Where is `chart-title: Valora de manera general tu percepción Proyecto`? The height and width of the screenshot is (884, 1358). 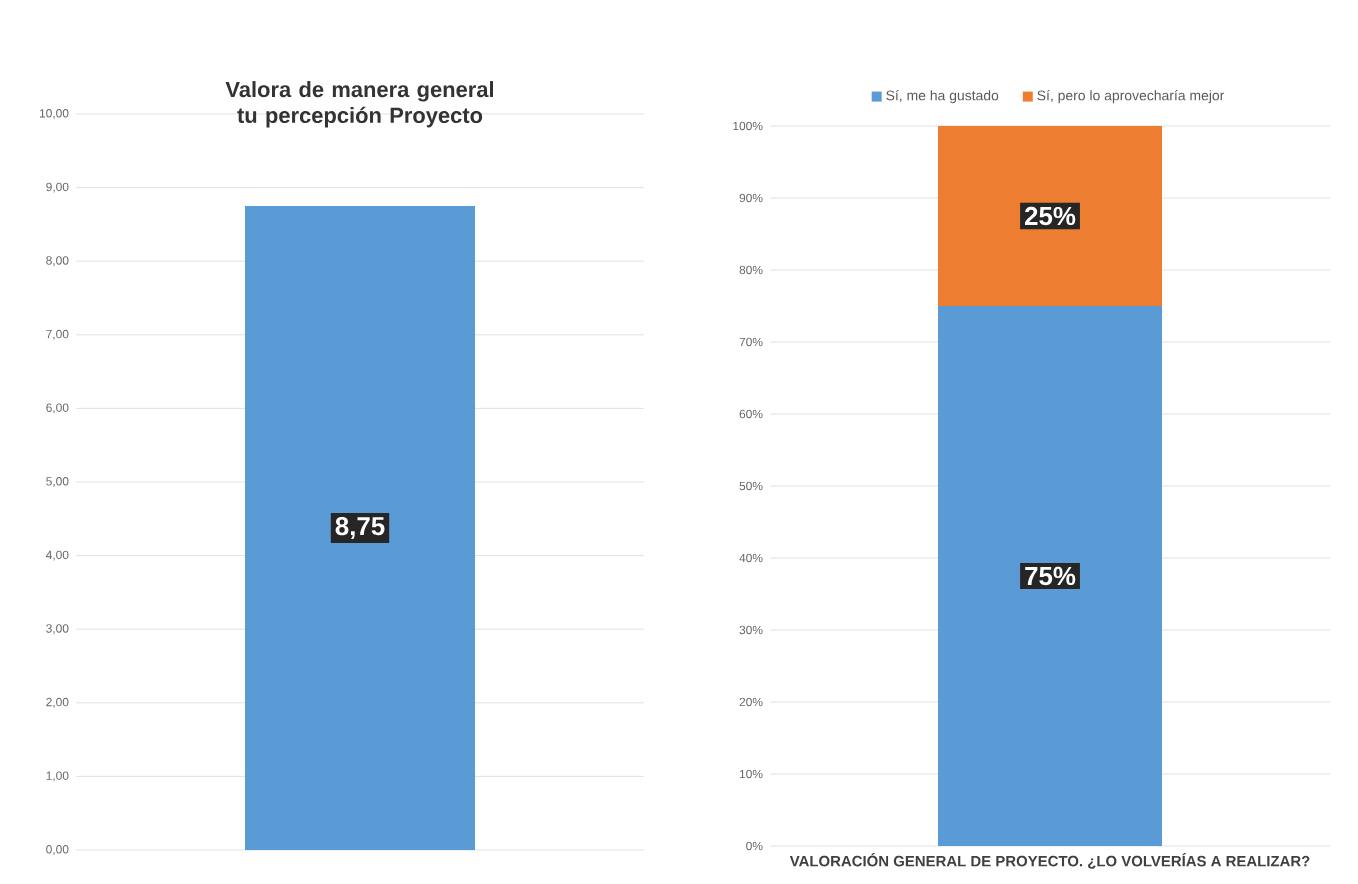 chart-title: Valora de manera general tu percepción Proyecto is located at coordinates (359, 104).